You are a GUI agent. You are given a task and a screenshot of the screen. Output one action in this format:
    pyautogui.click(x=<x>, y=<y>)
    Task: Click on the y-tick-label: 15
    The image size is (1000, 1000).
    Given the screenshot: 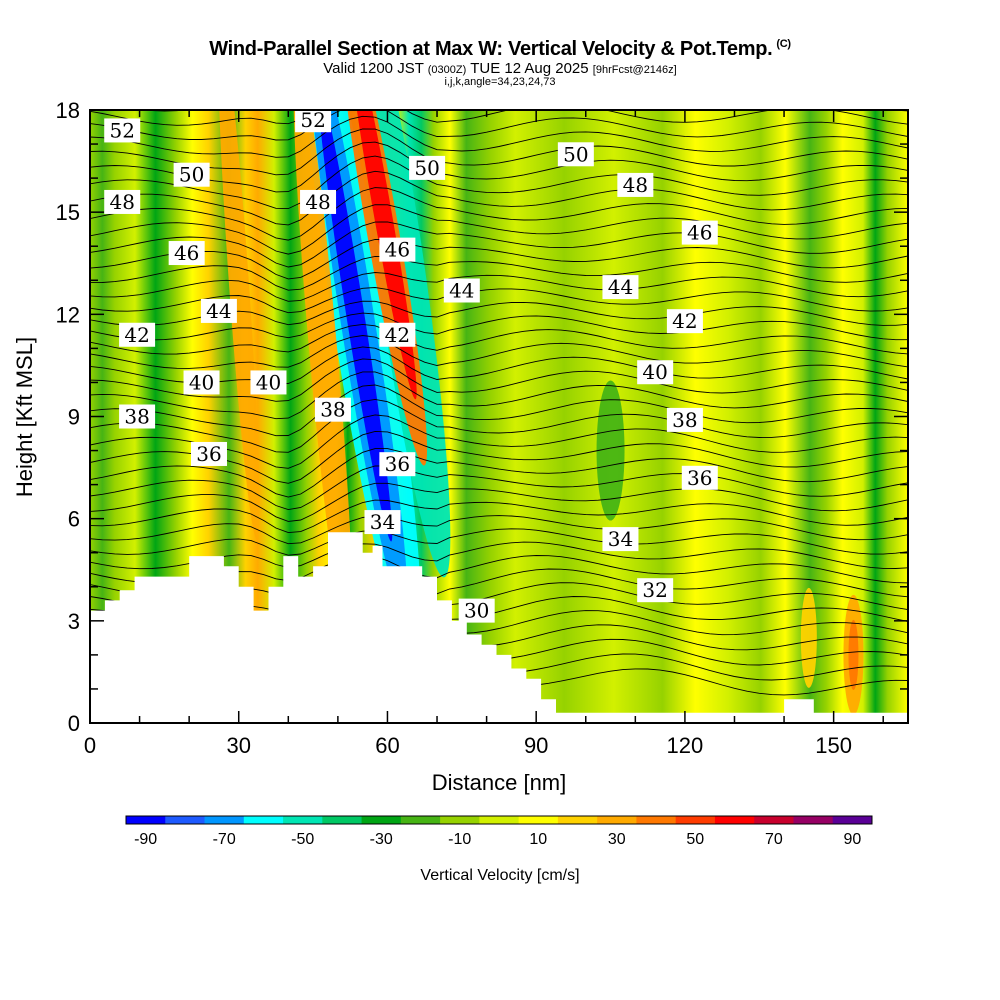 What is the action you would take?
    pyautogui.click(x=68, y=212)
    